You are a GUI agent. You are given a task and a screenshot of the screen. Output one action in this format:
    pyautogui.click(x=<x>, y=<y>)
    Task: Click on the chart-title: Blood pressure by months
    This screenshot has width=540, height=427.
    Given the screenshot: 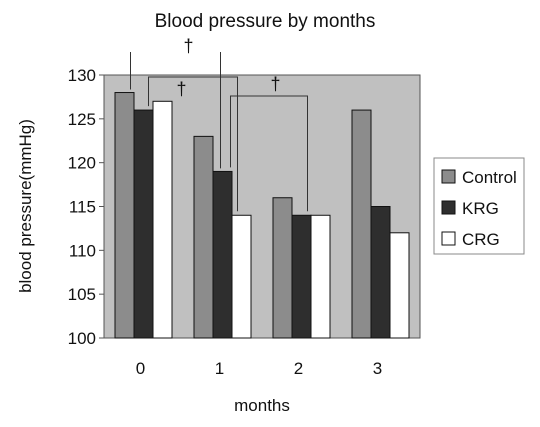 What is the action you would take?
    pyautogui.click(x=265, y=21)
    